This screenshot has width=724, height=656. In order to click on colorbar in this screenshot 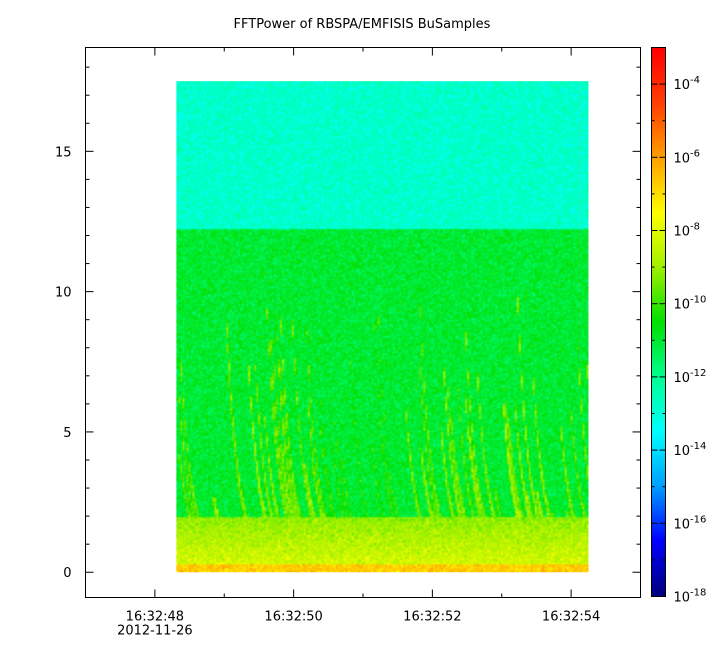, I will do `click(658, 322)`.